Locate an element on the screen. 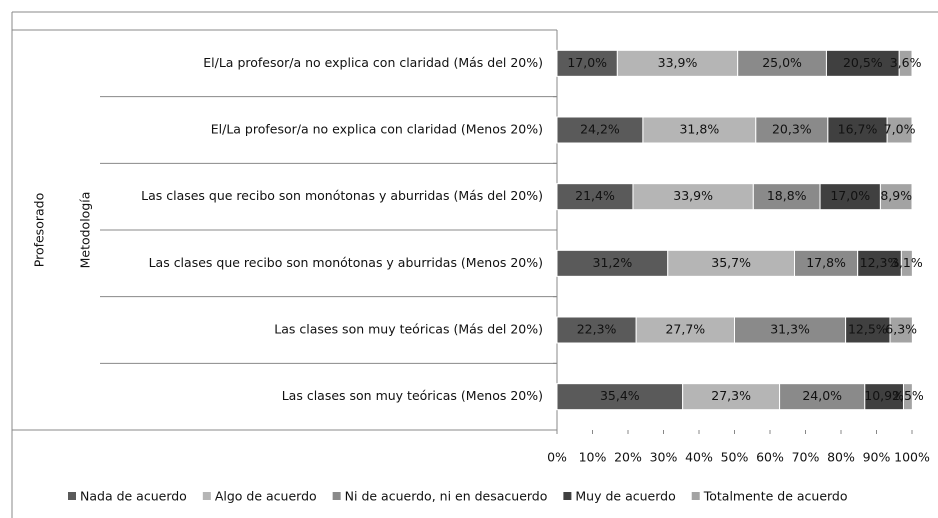  data-label: 31,8% is located at coordinates (699, 129).